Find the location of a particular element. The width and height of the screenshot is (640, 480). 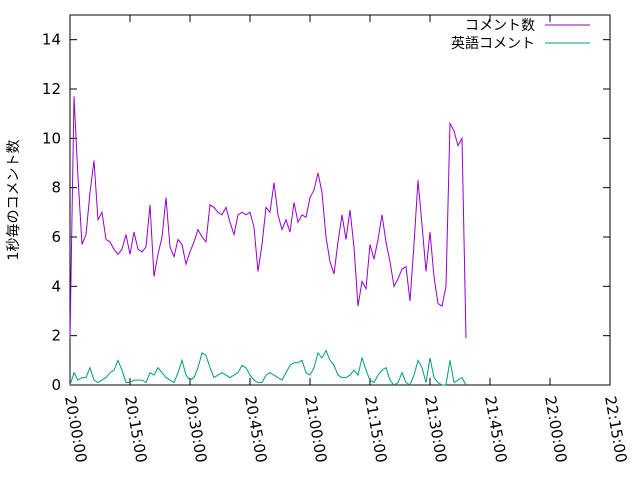

y-tick-label: 6 is located at coordinates (56, 237).